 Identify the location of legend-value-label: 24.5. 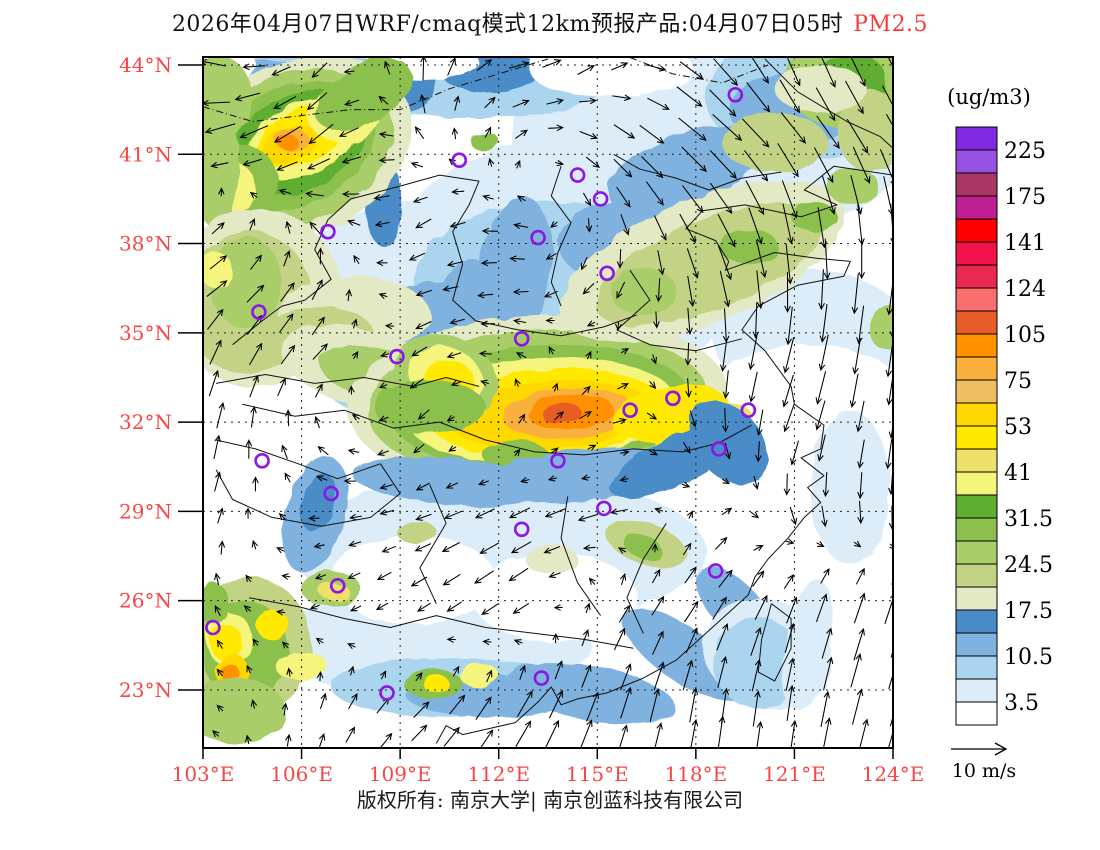
(1028, 565).